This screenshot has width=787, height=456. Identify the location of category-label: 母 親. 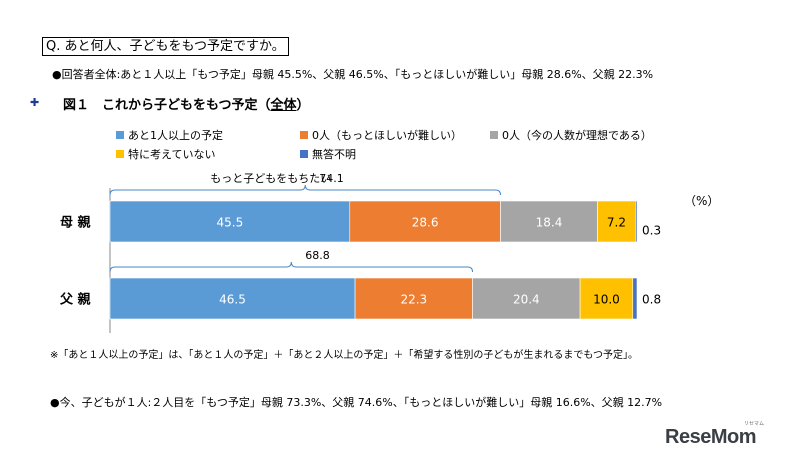
(75, 223).